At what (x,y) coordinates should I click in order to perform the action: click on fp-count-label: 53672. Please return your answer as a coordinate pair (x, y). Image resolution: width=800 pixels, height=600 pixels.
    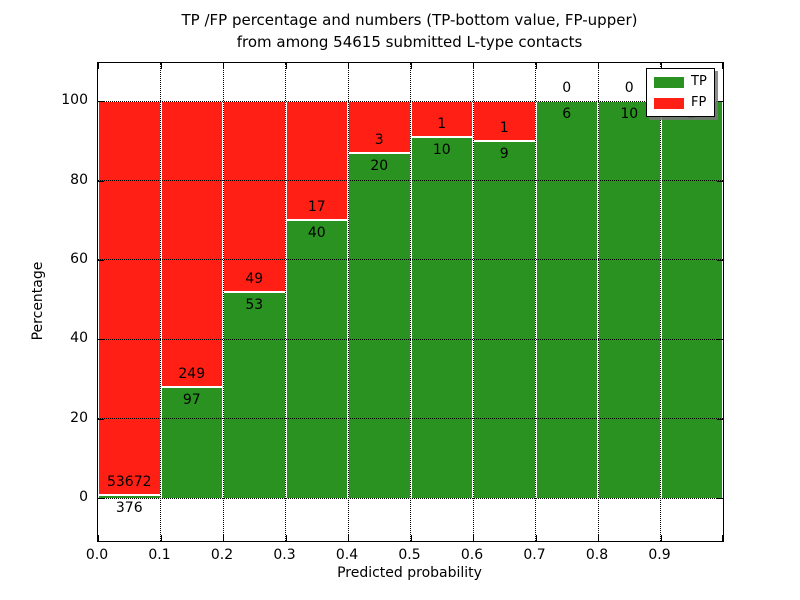
    Looking at the image, I should click on (129, 482).